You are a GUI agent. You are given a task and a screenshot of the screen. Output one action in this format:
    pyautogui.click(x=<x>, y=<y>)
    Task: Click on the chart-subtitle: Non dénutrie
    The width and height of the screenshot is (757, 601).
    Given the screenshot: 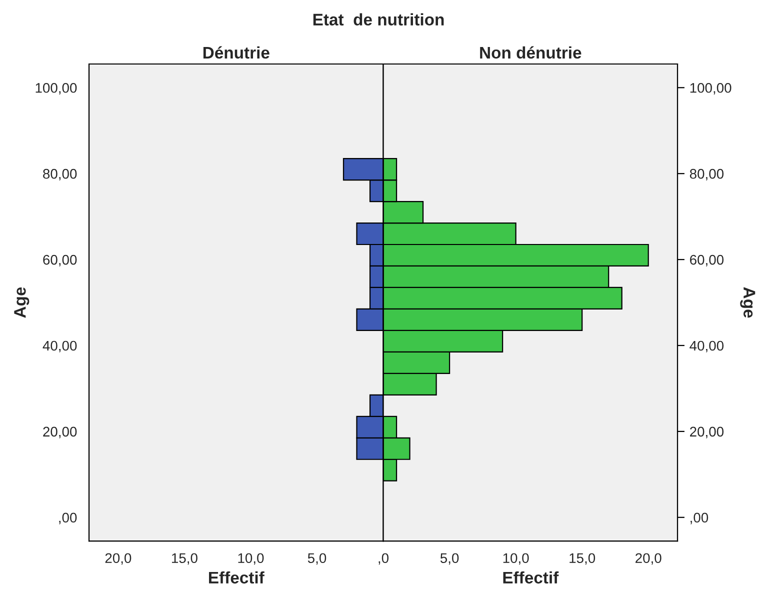 What is the action you would take?
    pyautogui.click(x=531, y=52)
    